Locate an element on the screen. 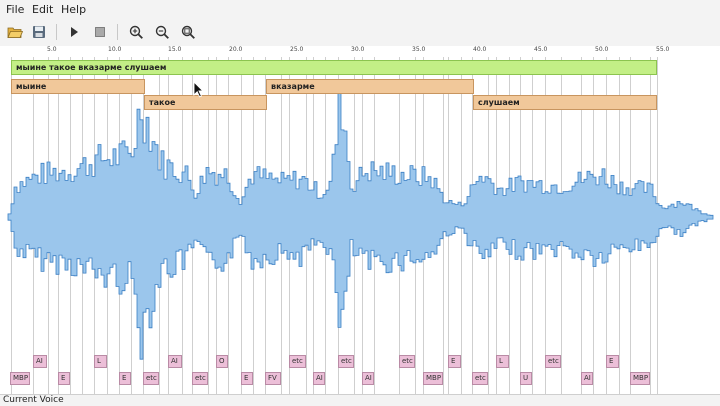  current-voice-label: Current Voice is located at coordinates (33, 400).